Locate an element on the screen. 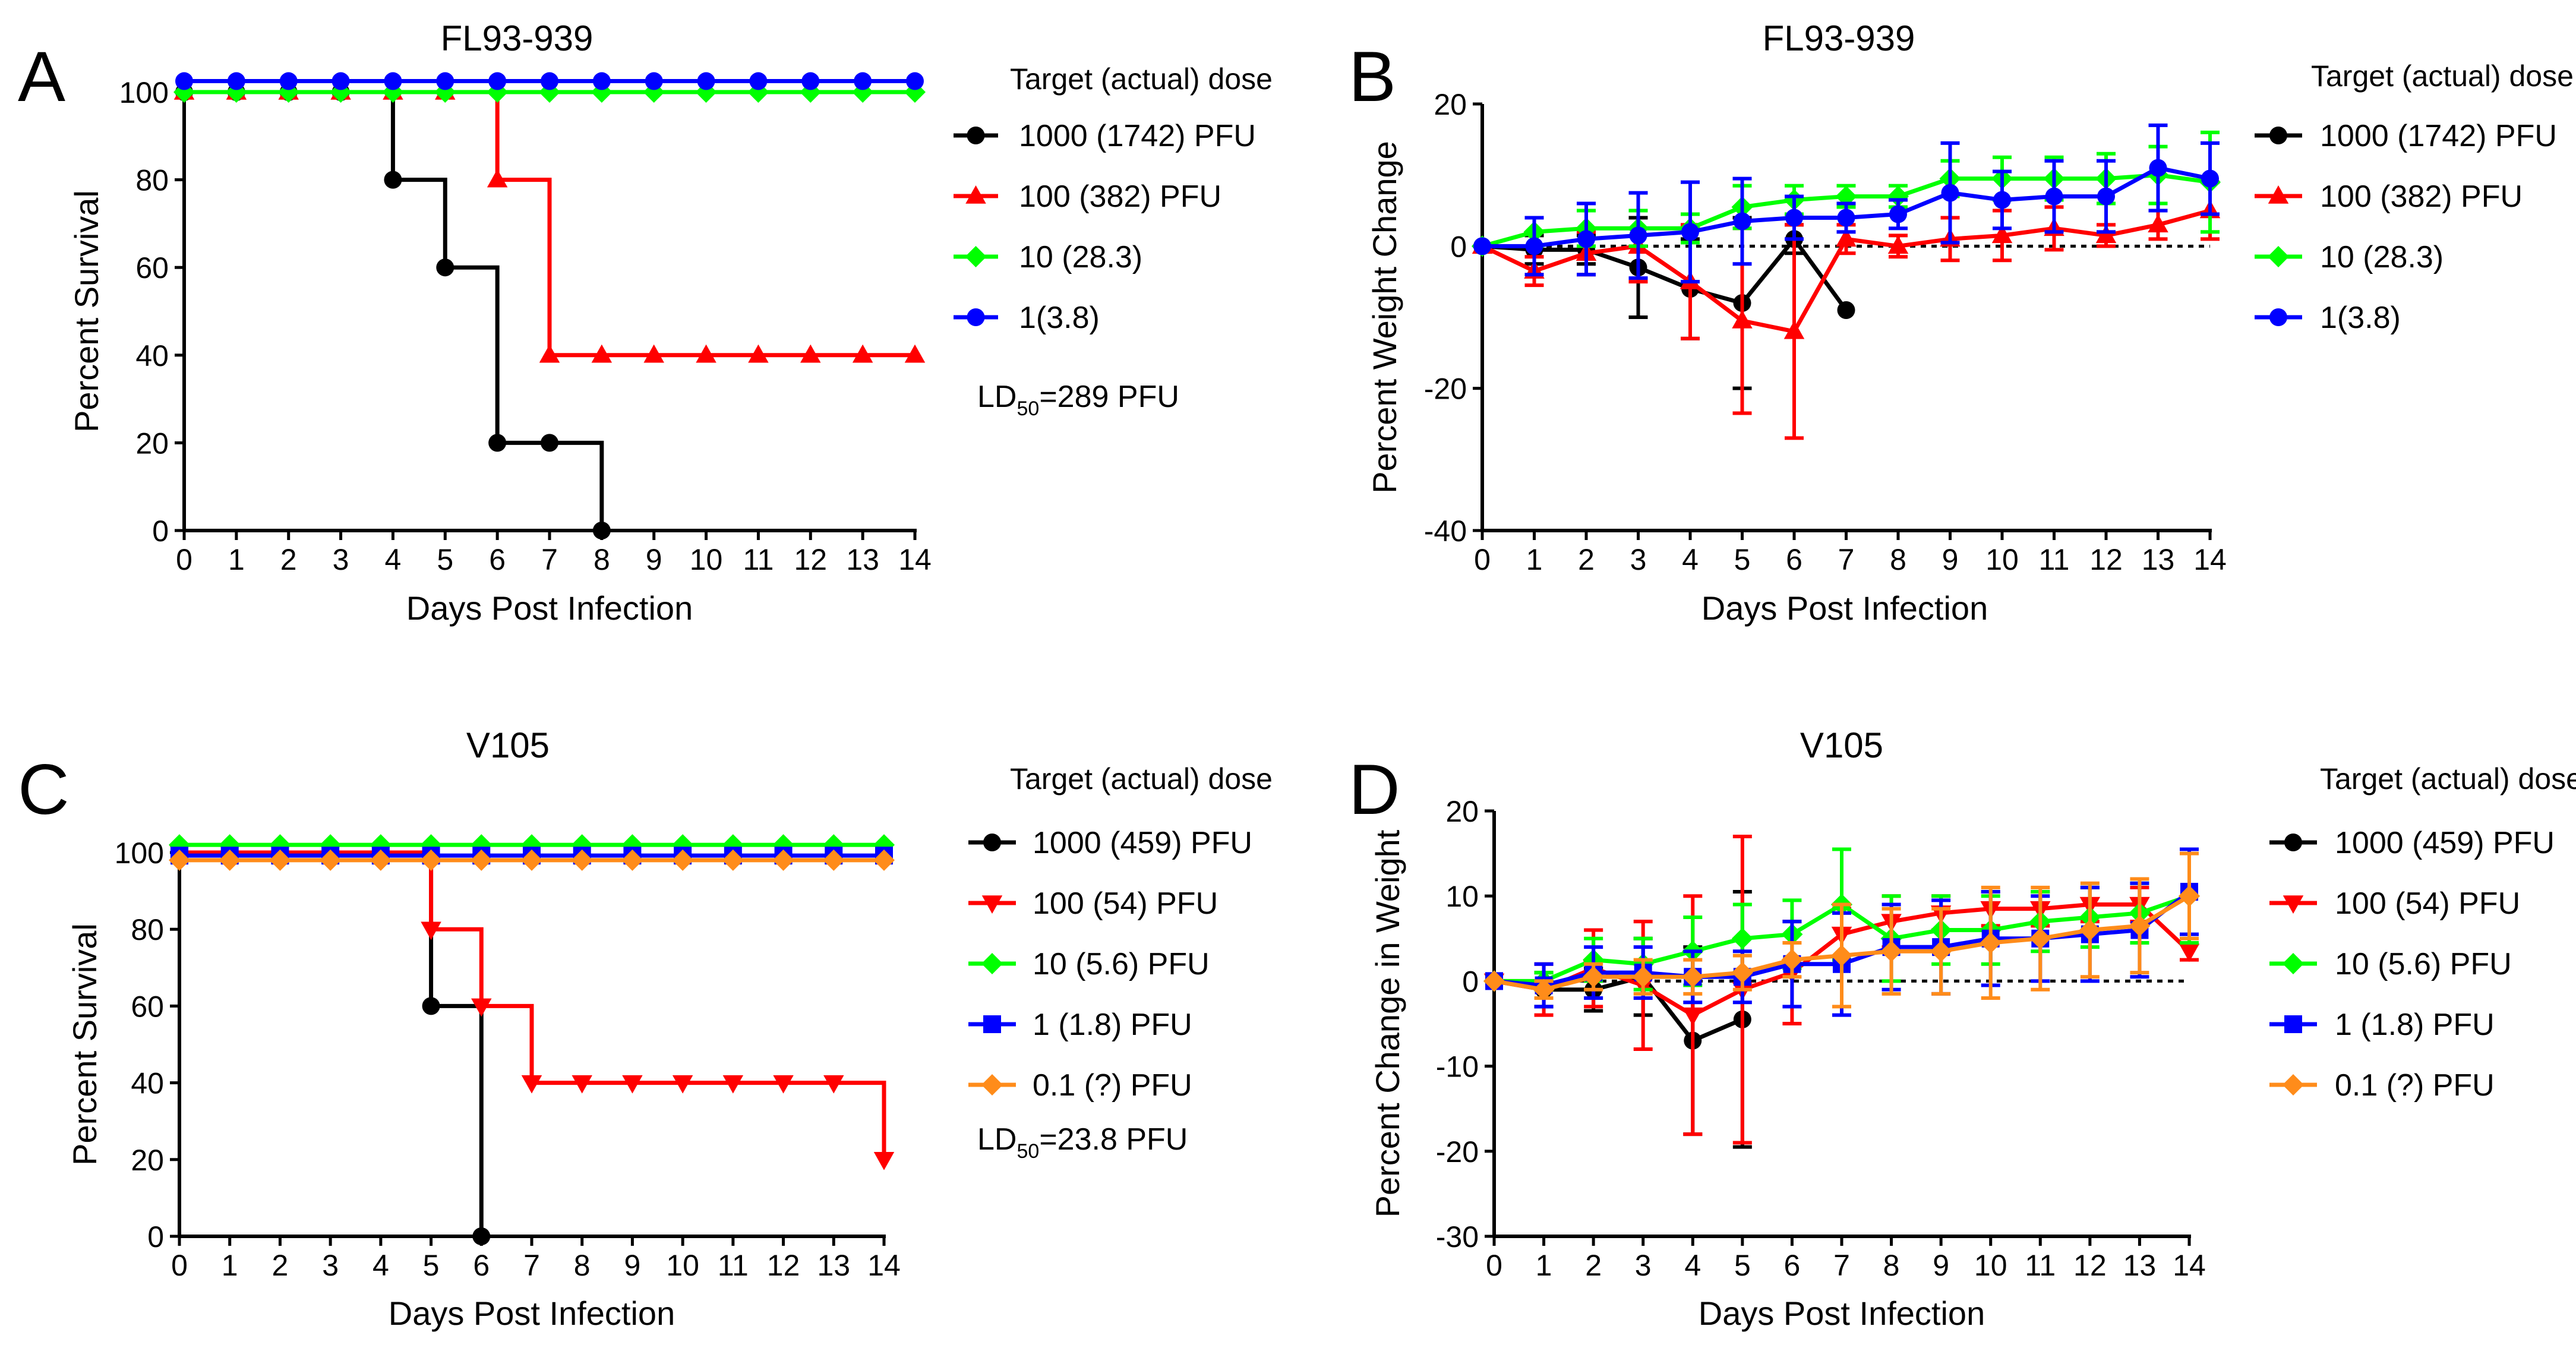 The width and height of the screenshot is (2576, 1348). x-tick-label: 1 is located at coordinates (230, 1266).